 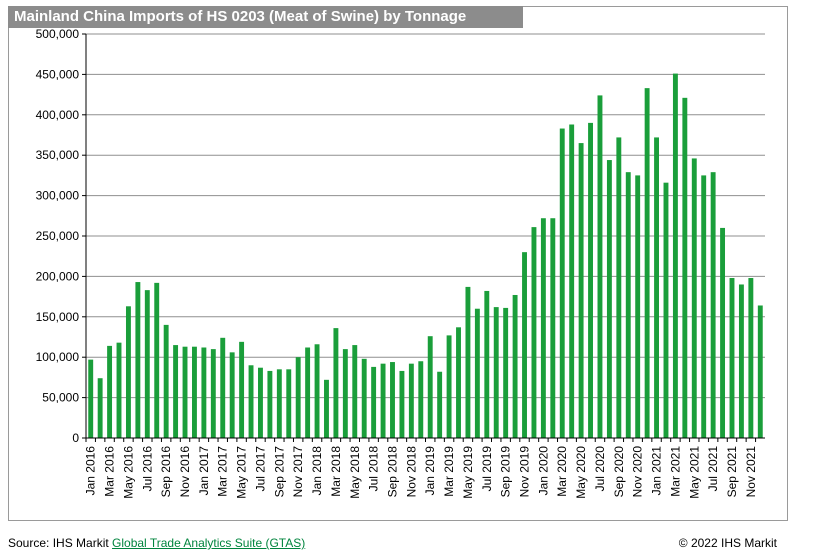 What do you see at coordinates (166, 472) in the screenshot?
I see `x-tick-label: Sep 2016` at bounding box center [166, 472].